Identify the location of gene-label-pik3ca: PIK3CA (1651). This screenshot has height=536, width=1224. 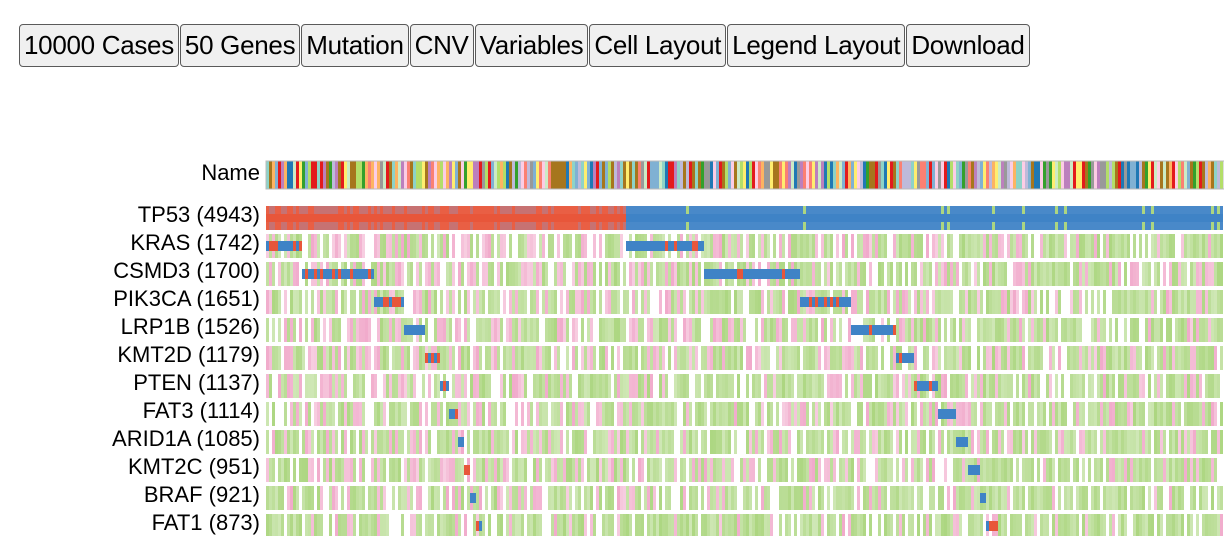
(186, 298).